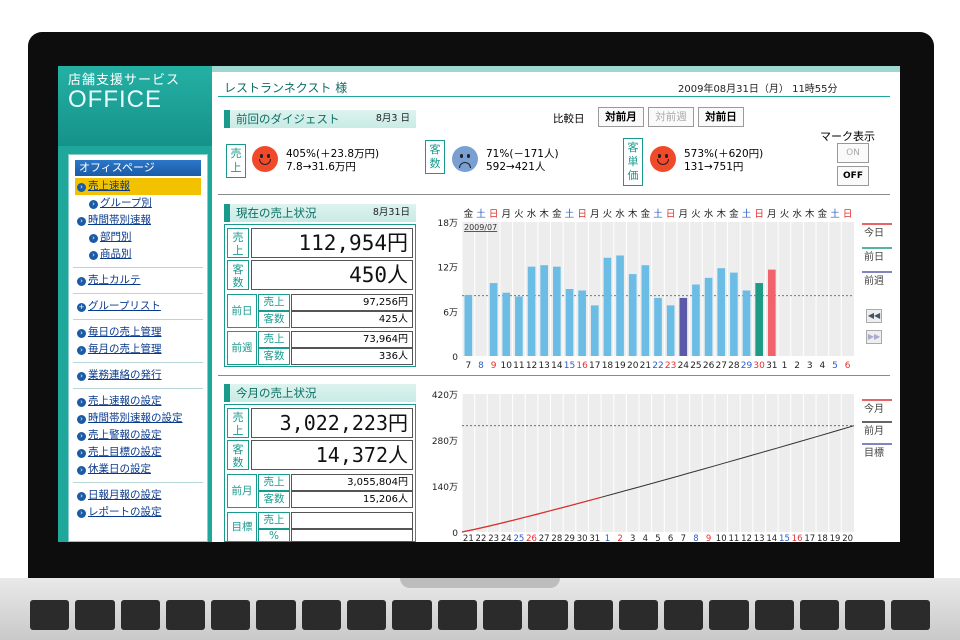 The width and height of the screenshot is (960, 640). What do you see at coordinates (874, 316) in the screenshot?
I see `scroll-back-button: ◀◀` at bounding box center [874, 316].